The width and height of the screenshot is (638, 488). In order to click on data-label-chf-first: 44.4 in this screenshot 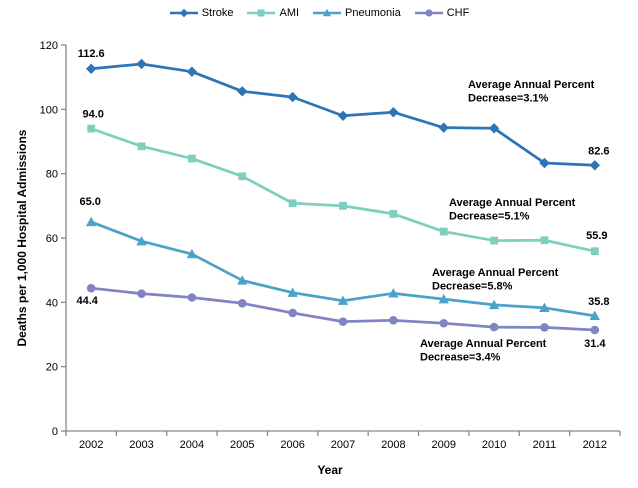, I will do `click(87, 301)`.